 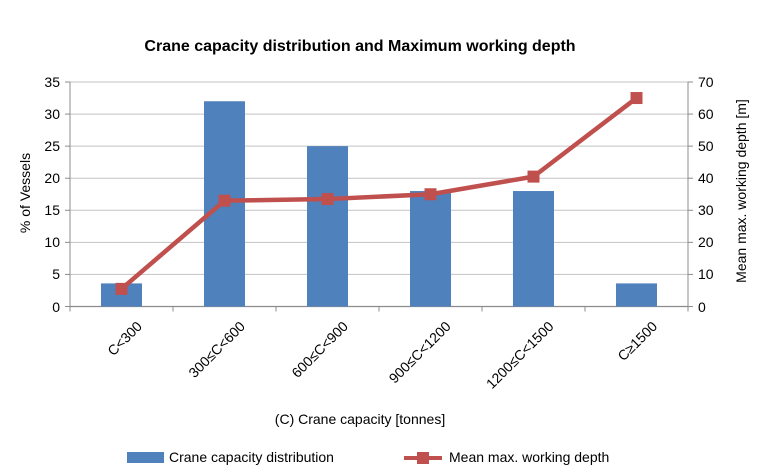 I want to click on y-axis-left-tick-label: 15, so click(x=52, y=210).